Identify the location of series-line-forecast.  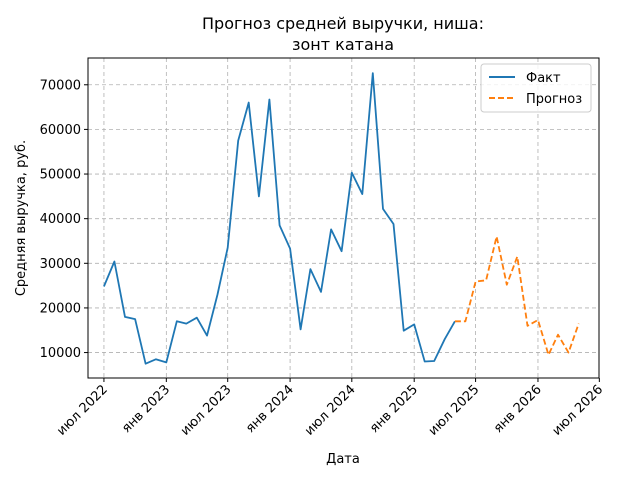
(517, 295).